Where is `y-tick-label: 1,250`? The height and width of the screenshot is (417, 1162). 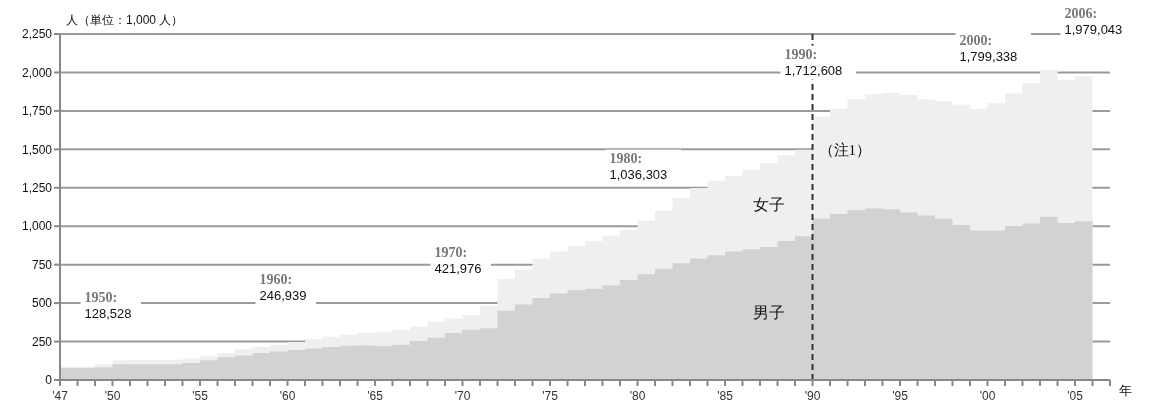 y-tick-label: 1,250 is located at coordinates (37, 188).